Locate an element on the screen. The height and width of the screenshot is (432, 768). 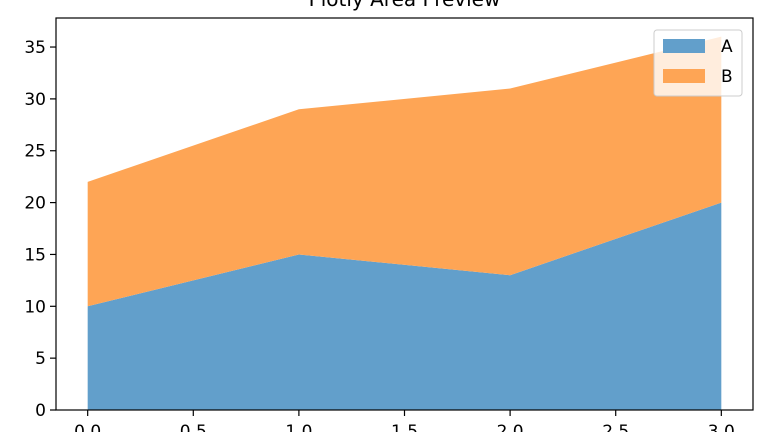
y-tick-label: 25 is located at coordinates (35, 152).